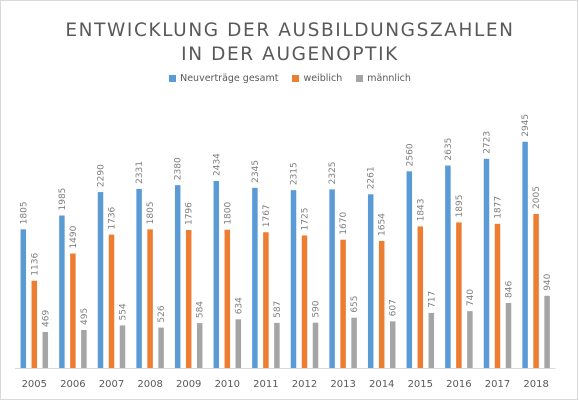 This screenshot has width=580, height=402. Describe the element at coordinates (45, 349) in the screenshot. I see `bar-male-2005` at that location.